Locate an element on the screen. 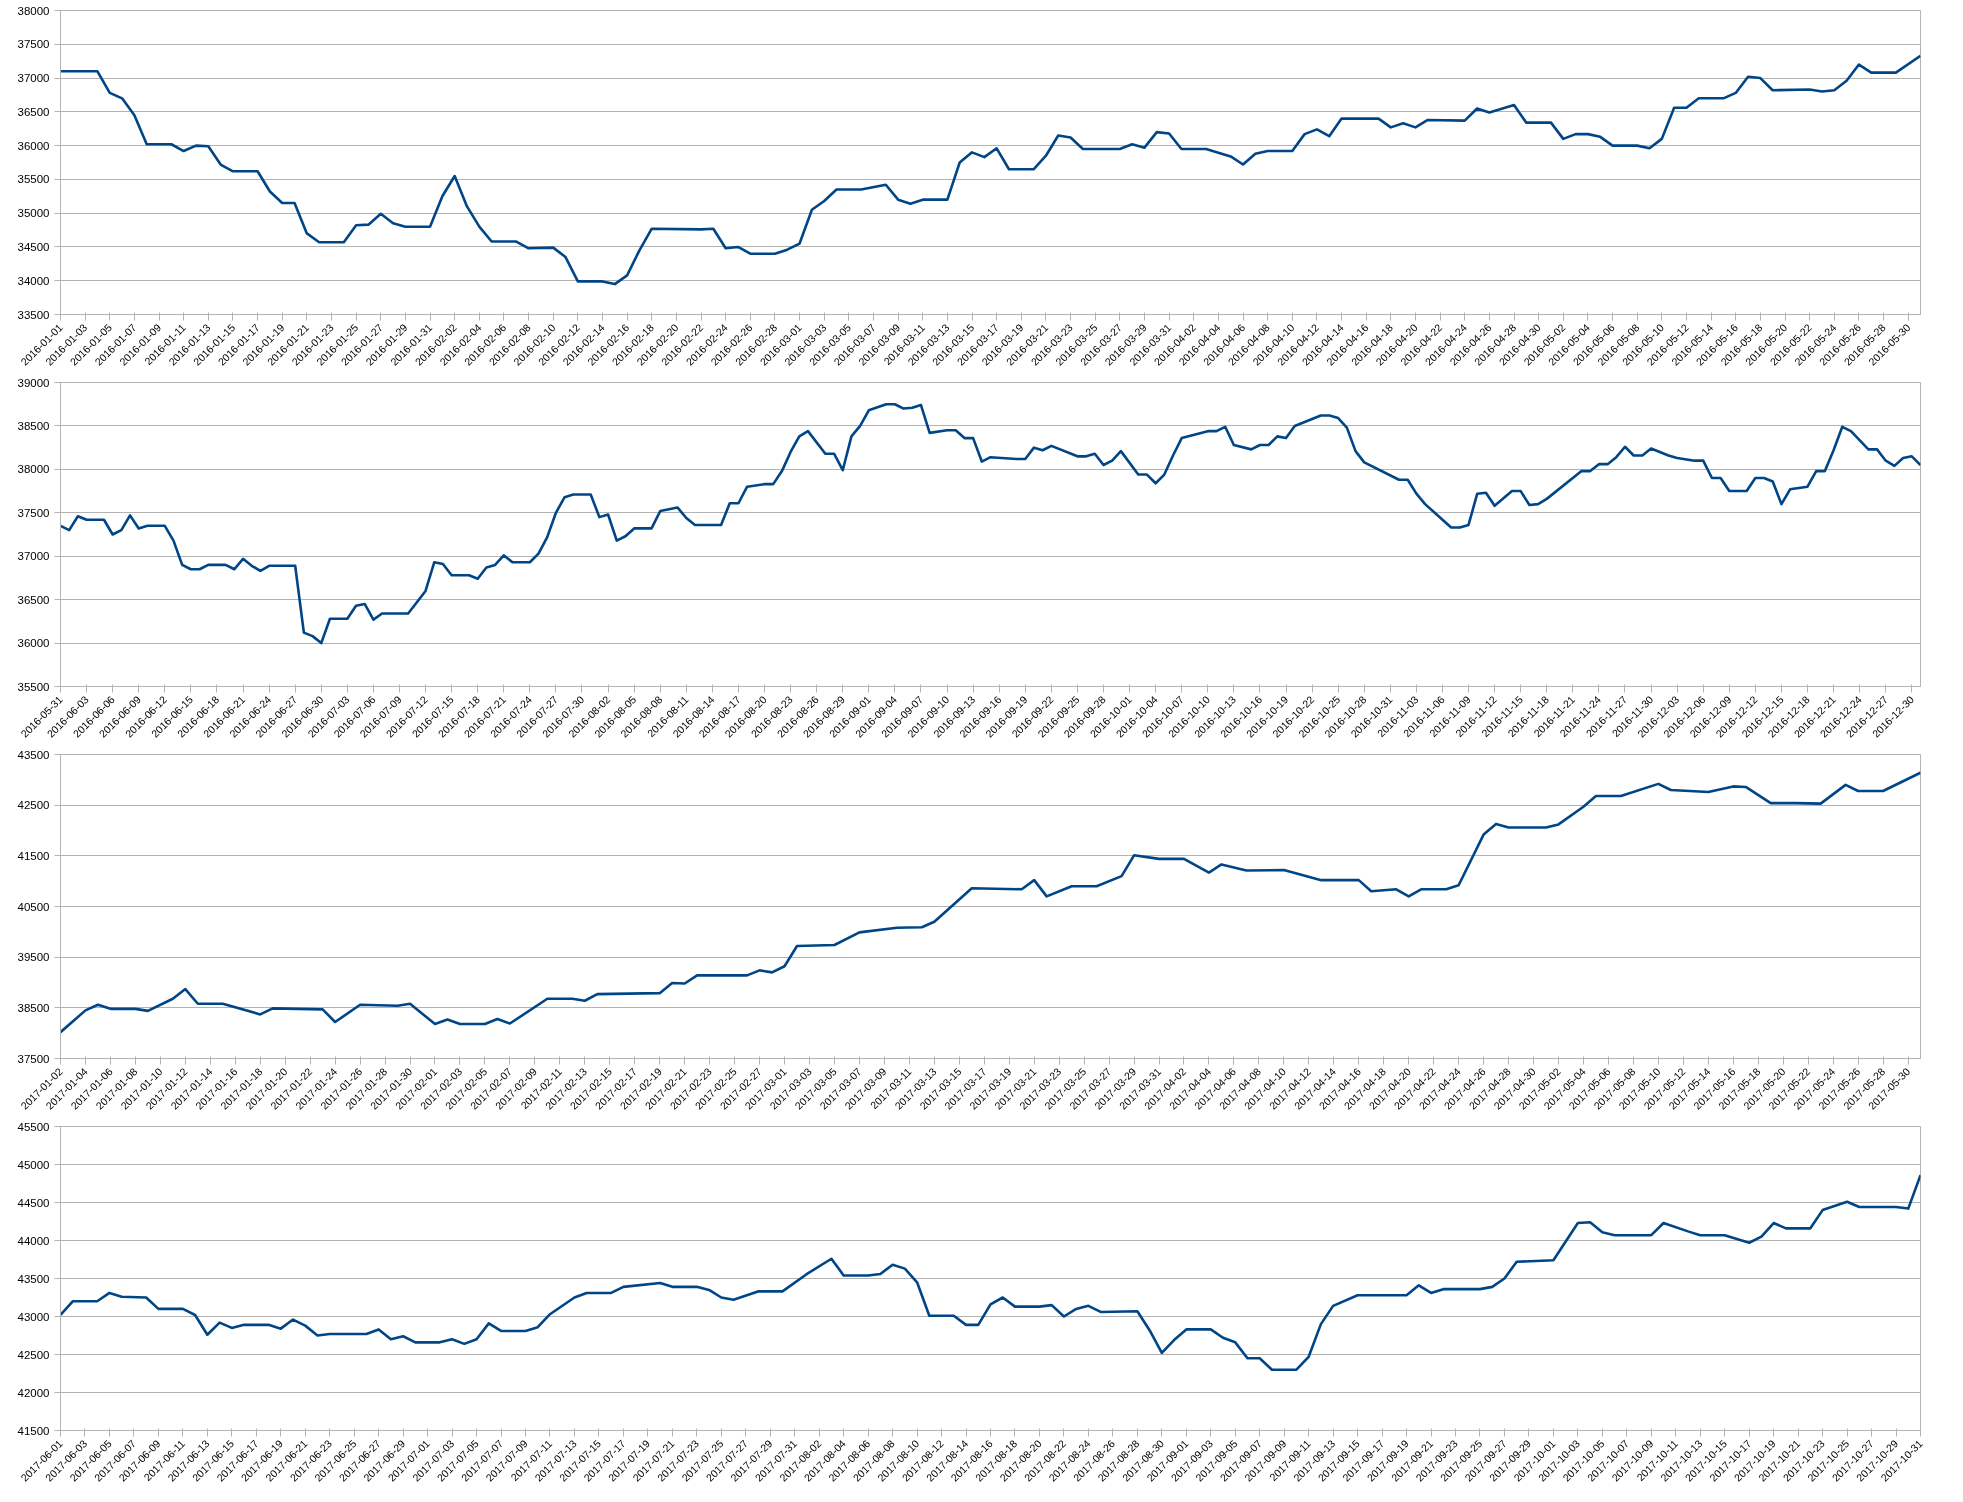 Image resolution: width=1963 pixels, height=1502 pixels. y-tick-label: 43000 is located at coordinates (33, 1316).